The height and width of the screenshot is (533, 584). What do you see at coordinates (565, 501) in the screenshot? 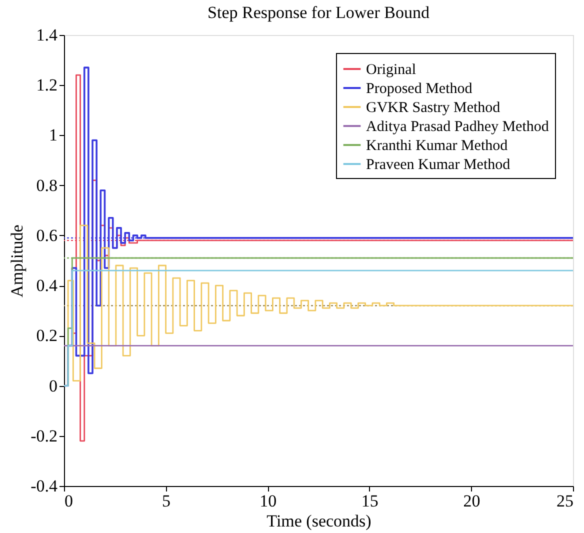
I see `x-tick-label: 25` at bounding box center [565, 501].